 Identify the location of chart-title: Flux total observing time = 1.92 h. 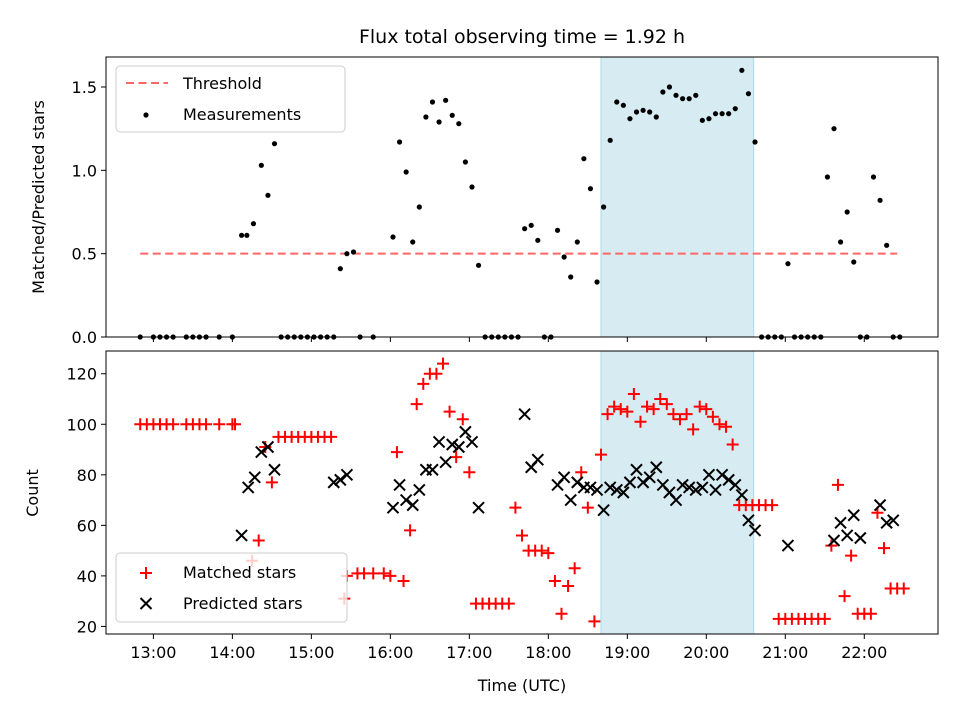
(522, 37).